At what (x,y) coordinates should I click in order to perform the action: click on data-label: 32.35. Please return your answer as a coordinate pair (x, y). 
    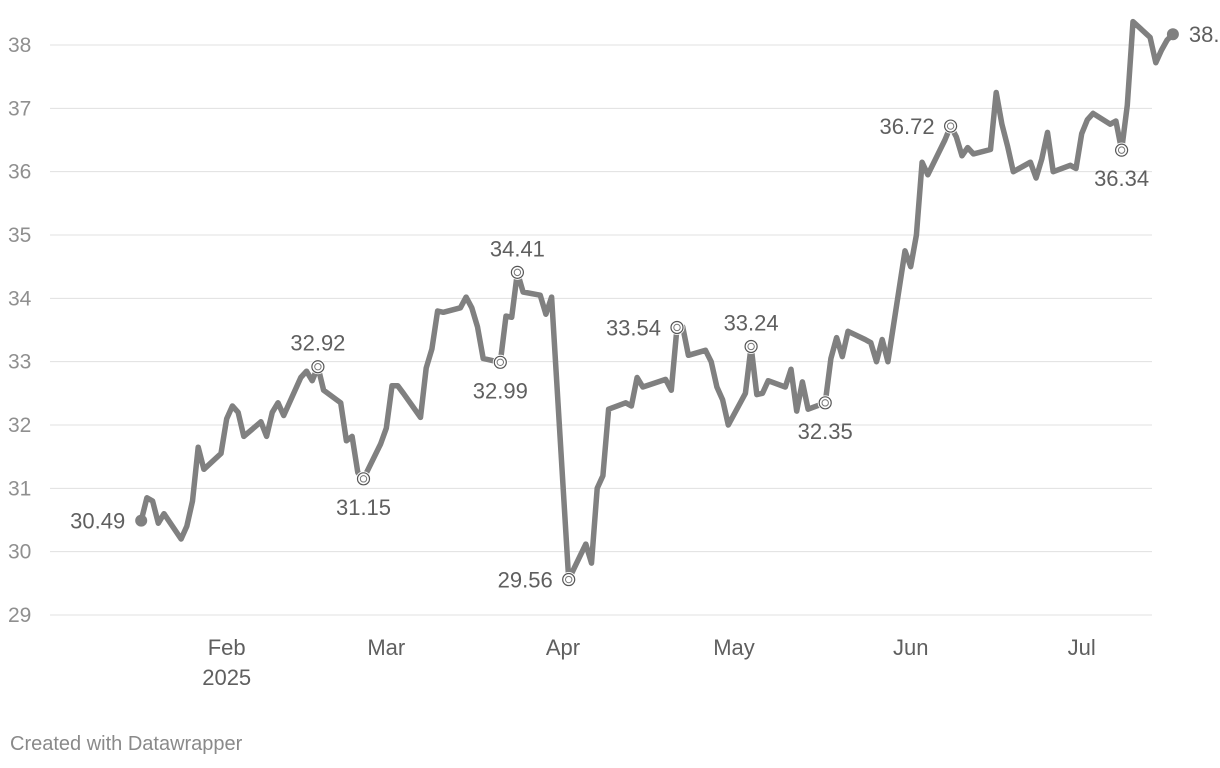
    Looking at the image, I should click on (825, 431).